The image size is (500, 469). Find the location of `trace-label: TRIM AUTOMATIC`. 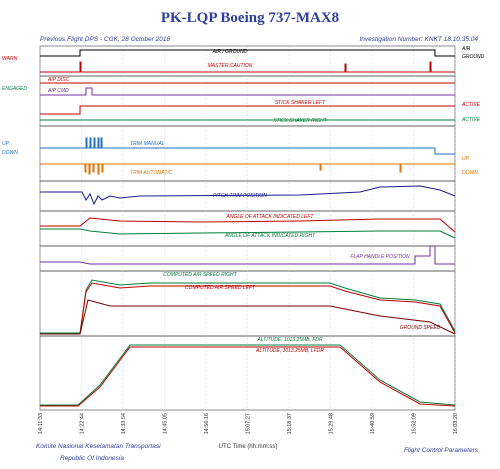

trace-label: TRIM AUTOMATIC is located at coordinates (151, 173).